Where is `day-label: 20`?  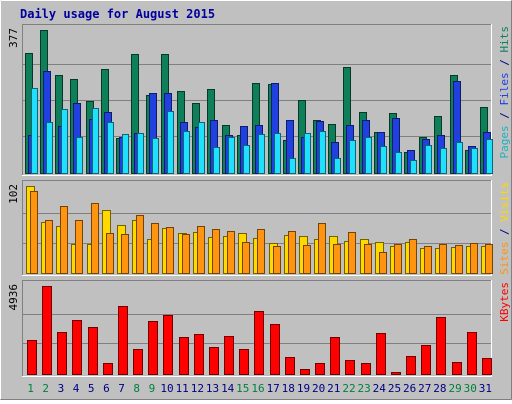
day-label: 20 is located at coordinates (318, 388).